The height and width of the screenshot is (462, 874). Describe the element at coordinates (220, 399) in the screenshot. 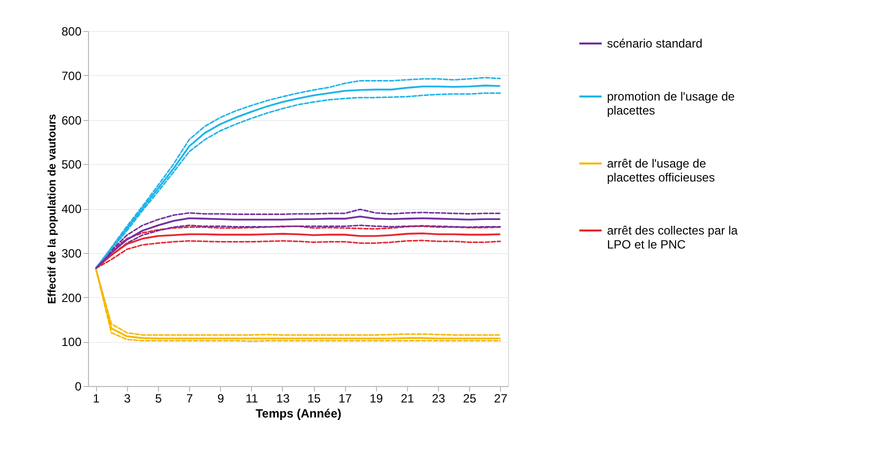

I see `x-tick-label: 9` at that location.